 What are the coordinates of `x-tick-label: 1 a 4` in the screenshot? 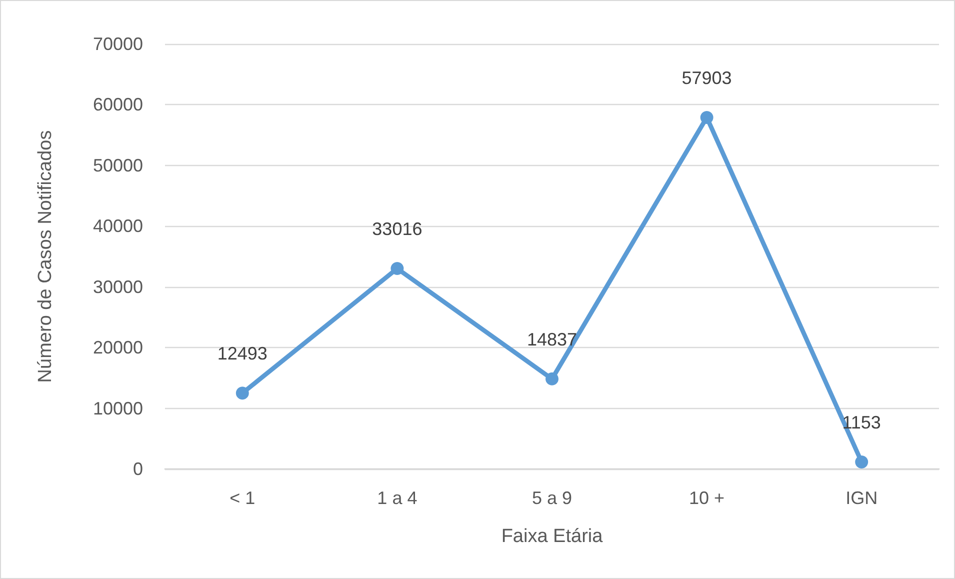 It's located at (397, 498).